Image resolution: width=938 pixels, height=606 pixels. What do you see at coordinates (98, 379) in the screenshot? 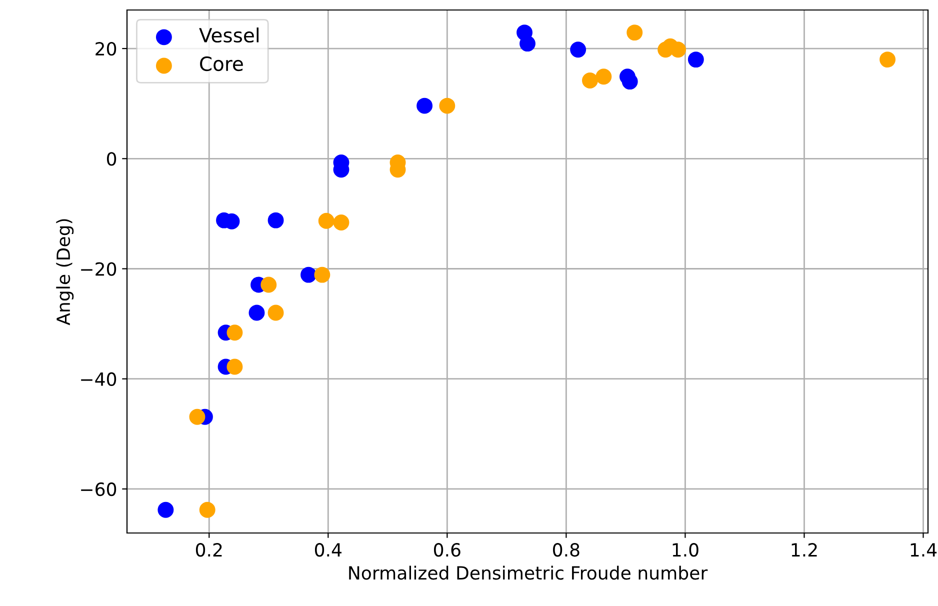
I see `y-tick-label: −40` at bounding box center [98, 379].